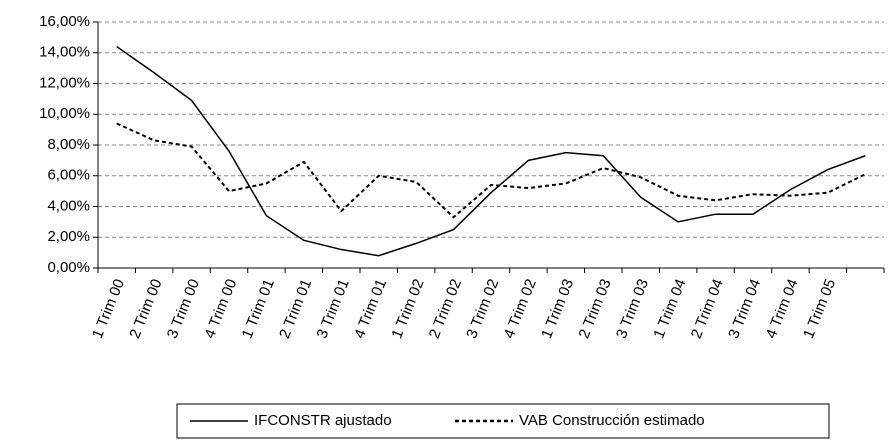 This screenshot has height=441, width=896. I want to click on legend-box, so click(503, 421).